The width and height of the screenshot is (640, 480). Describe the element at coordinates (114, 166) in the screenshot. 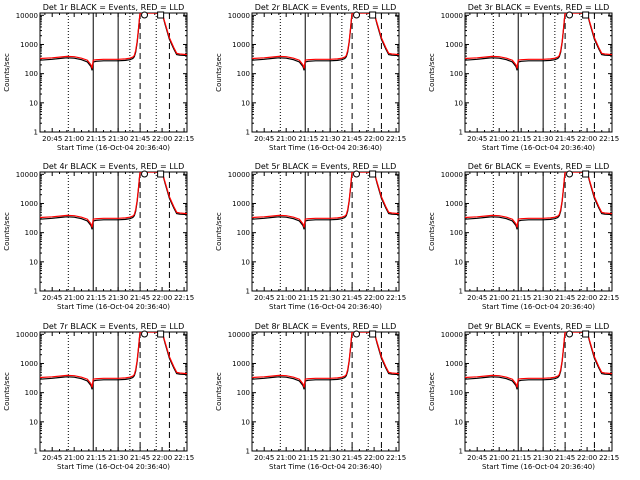

I see `panel-title: Det 4r BLACK = Events, RED = LLD` at that location.